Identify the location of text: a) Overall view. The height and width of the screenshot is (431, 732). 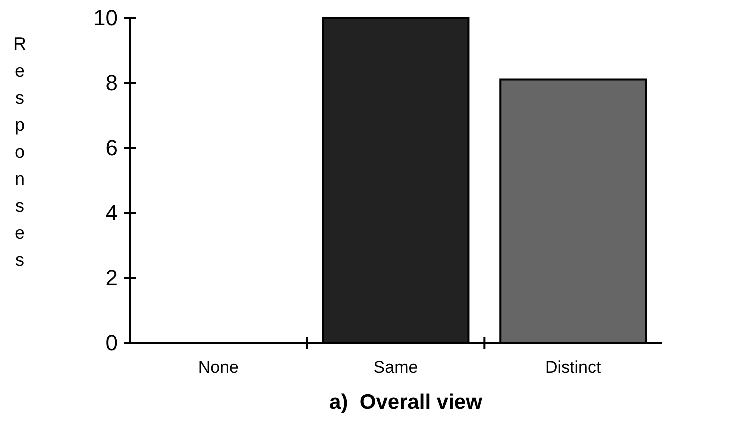
(407, 402).